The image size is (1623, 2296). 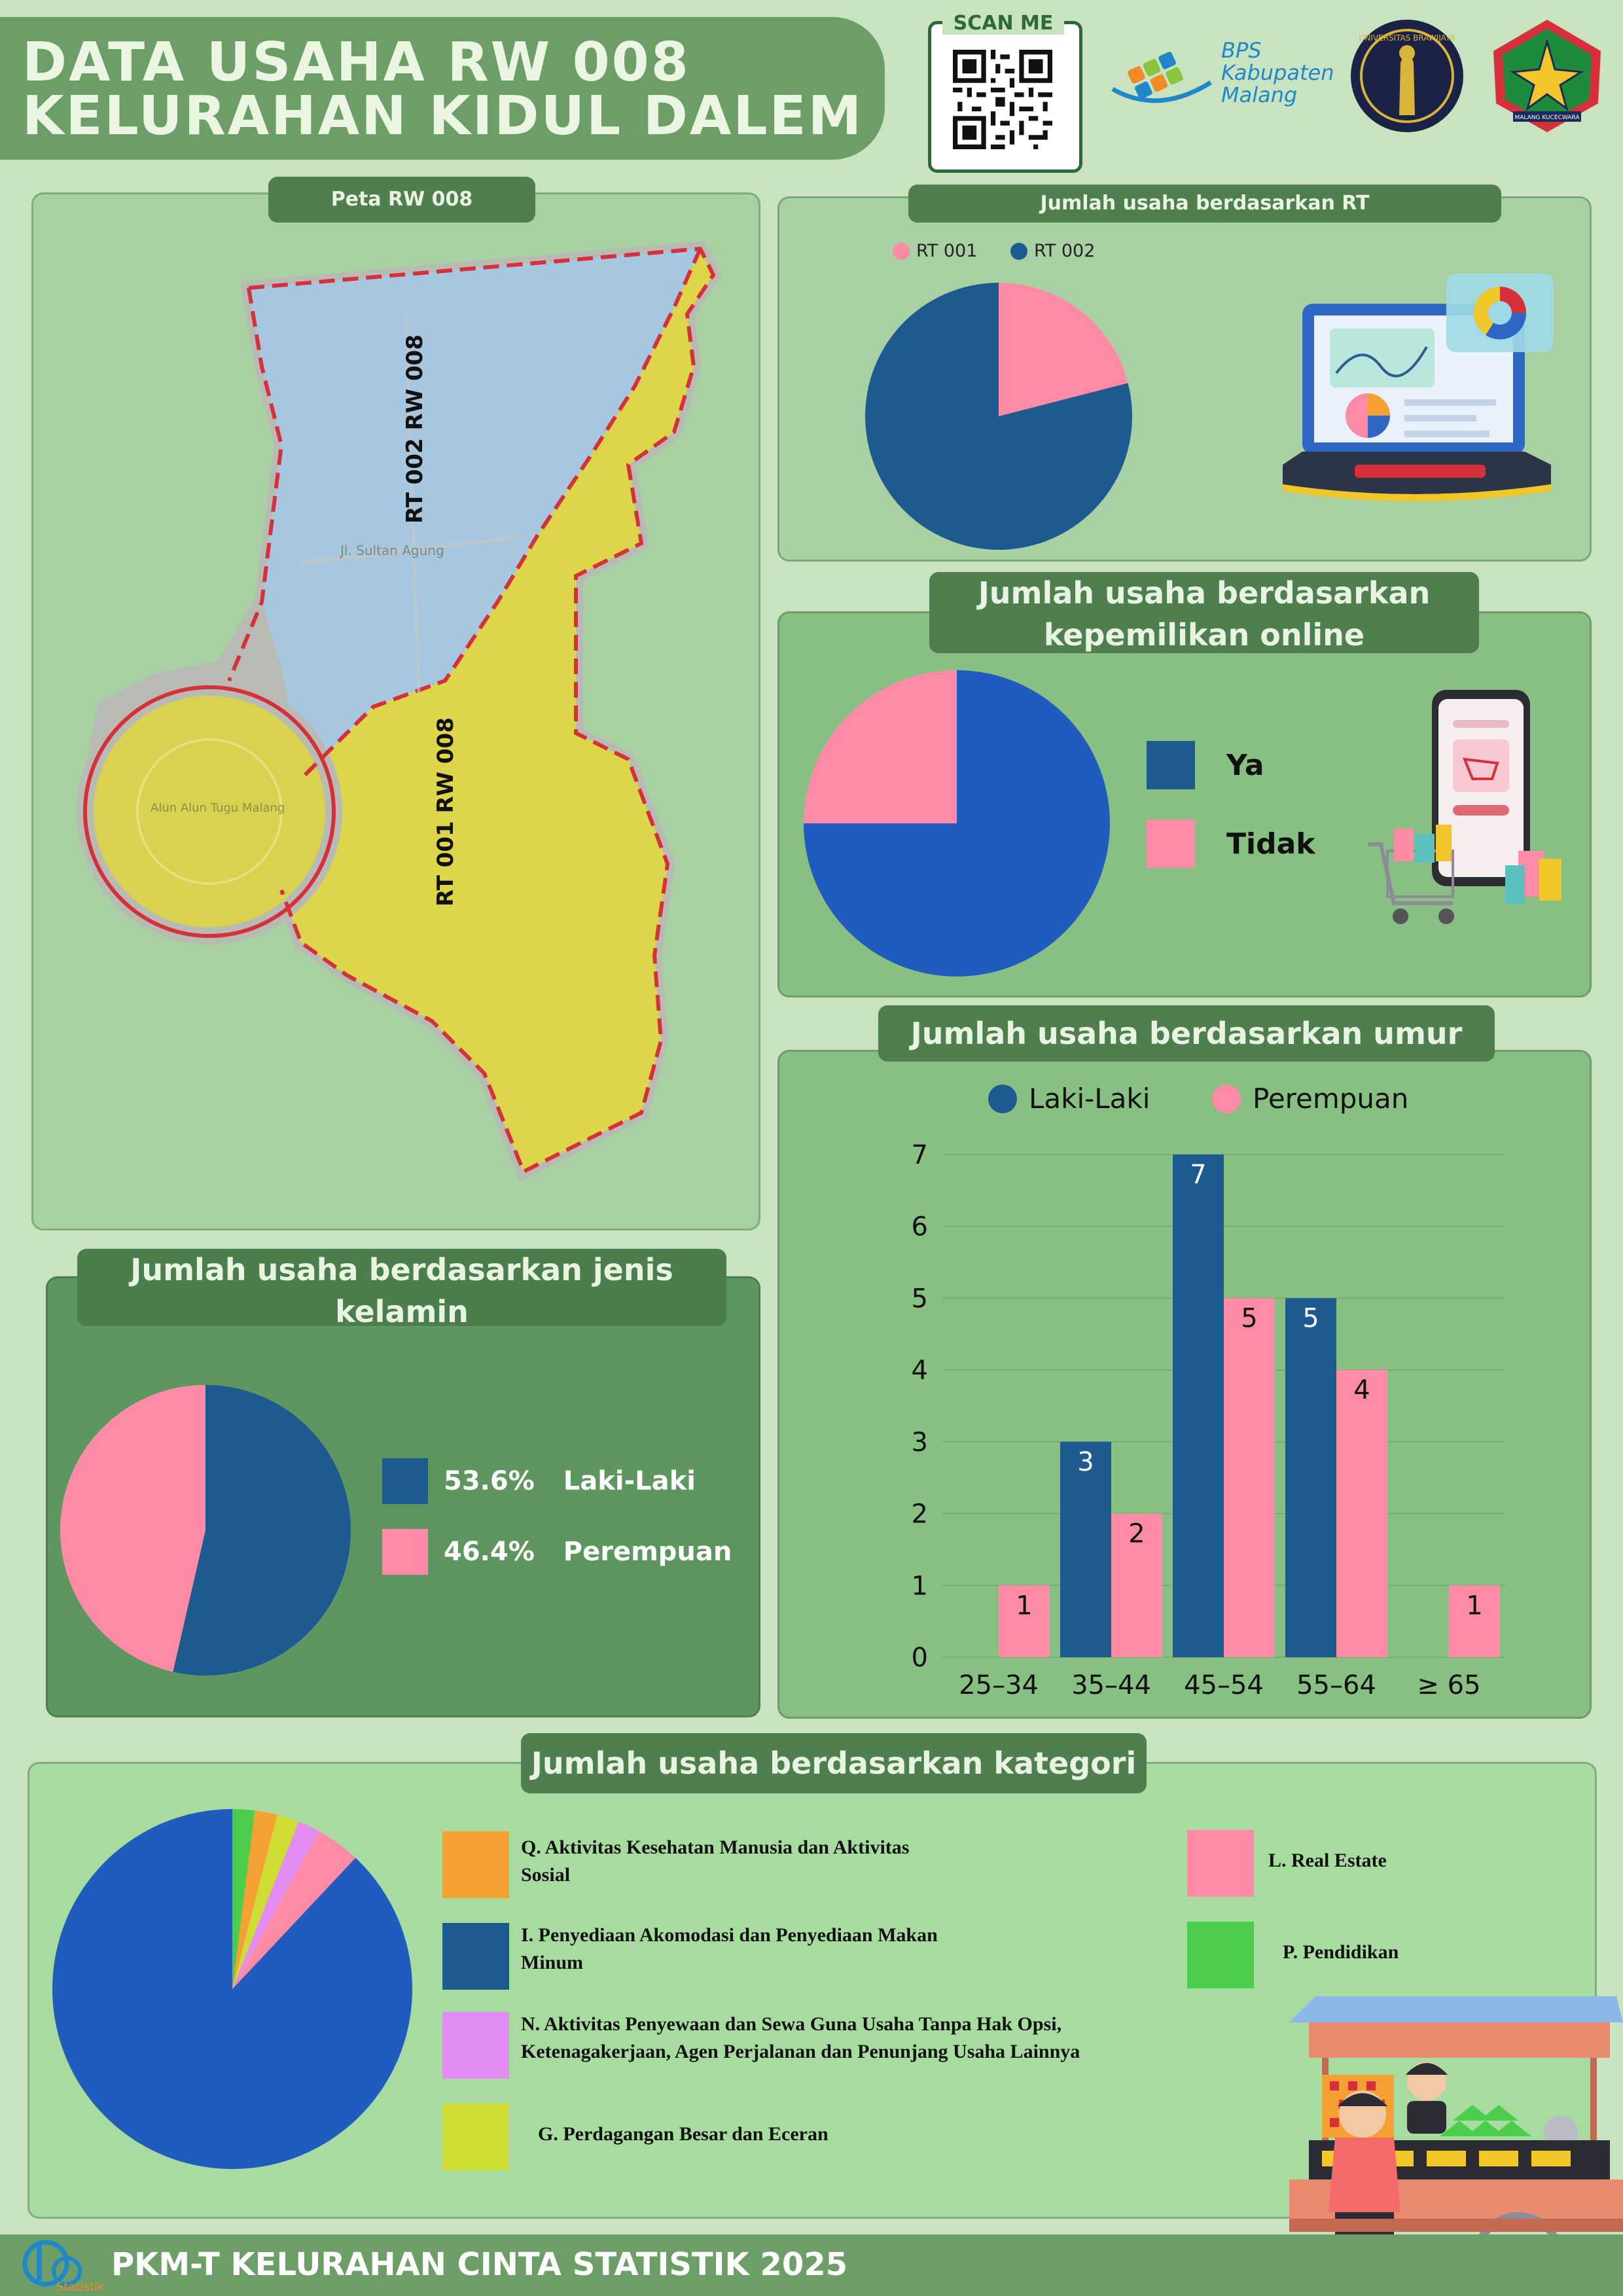 I want to click on age-xtick-label: ≥ 65, so click(x=1448, y=1685).